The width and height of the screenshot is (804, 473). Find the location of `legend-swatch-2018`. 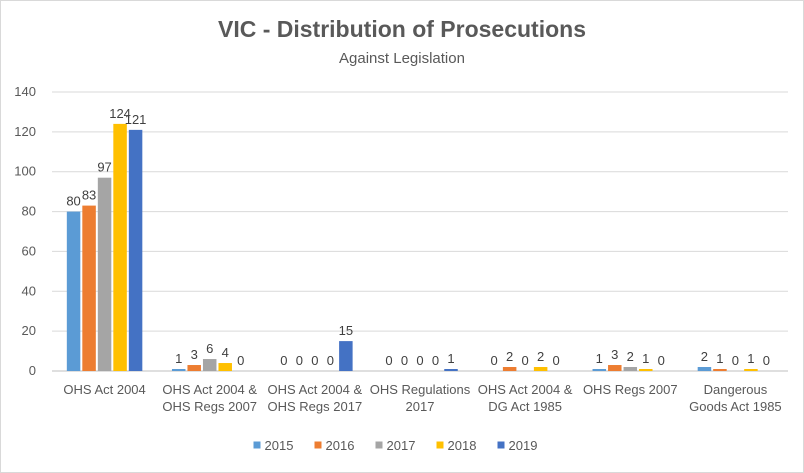

legend-swatch-2018 is located at coordinates (440, 445).